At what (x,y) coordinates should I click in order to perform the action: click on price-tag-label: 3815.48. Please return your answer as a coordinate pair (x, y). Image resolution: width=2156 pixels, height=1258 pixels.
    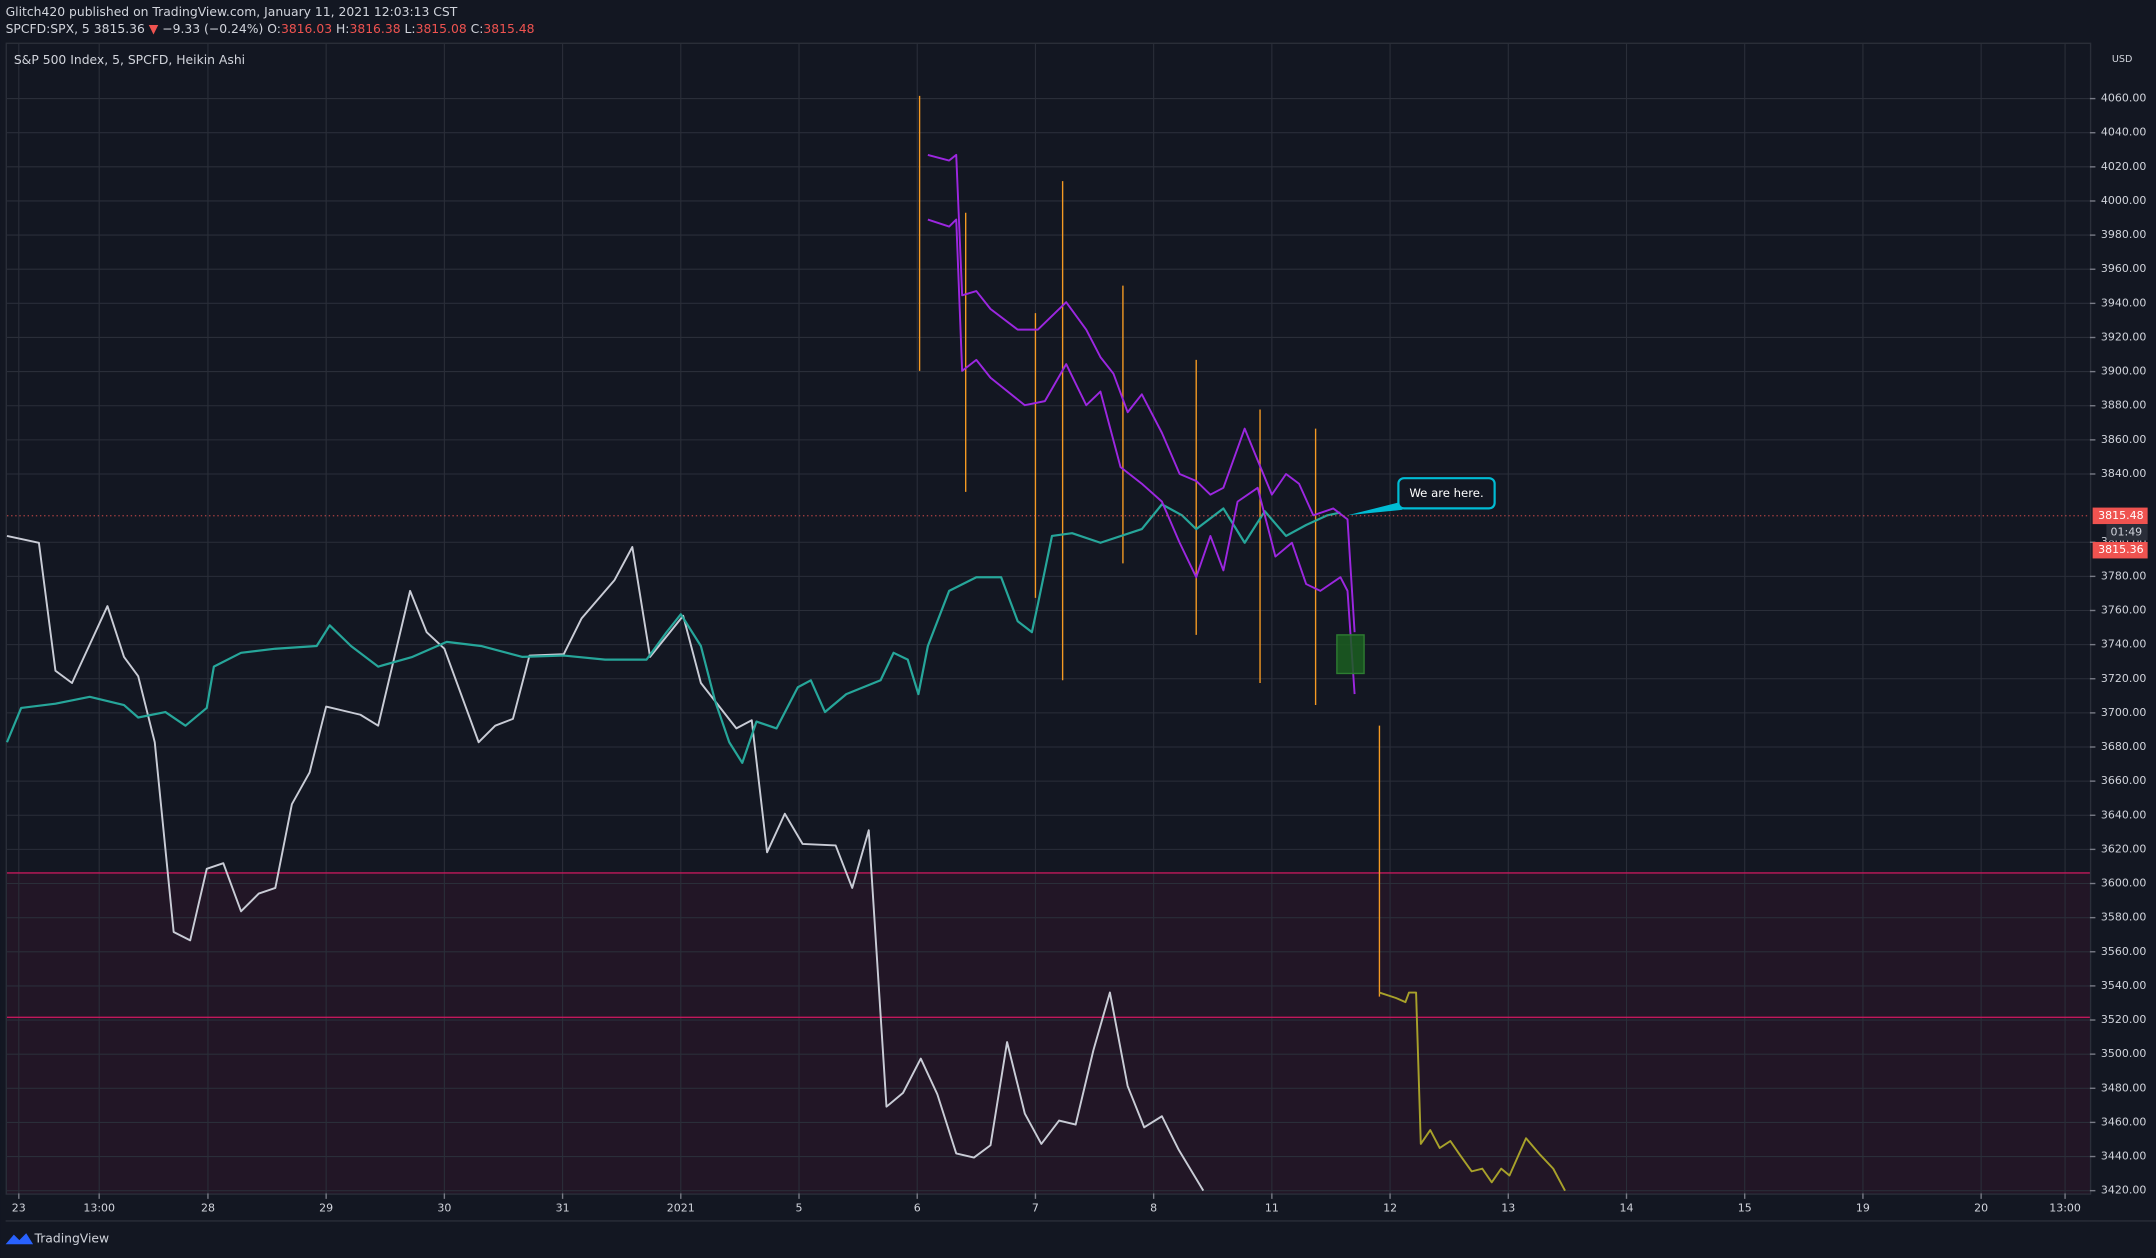
    Looking at the image, I should click on (2120, 515).